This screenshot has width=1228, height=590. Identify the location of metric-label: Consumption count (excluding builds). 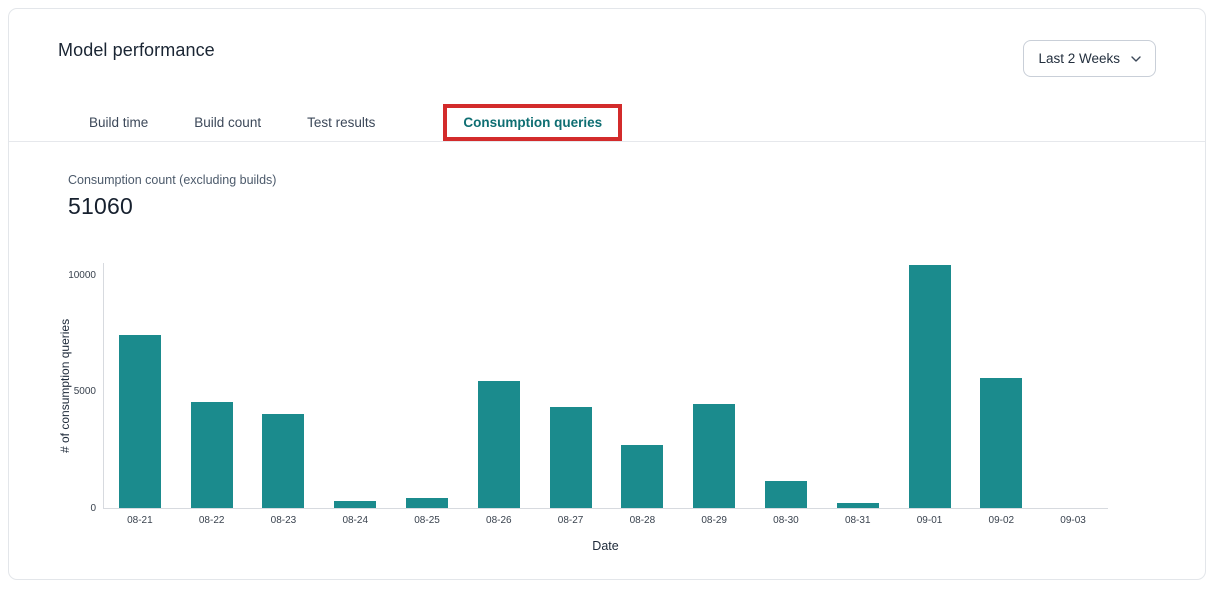
(172, 180).